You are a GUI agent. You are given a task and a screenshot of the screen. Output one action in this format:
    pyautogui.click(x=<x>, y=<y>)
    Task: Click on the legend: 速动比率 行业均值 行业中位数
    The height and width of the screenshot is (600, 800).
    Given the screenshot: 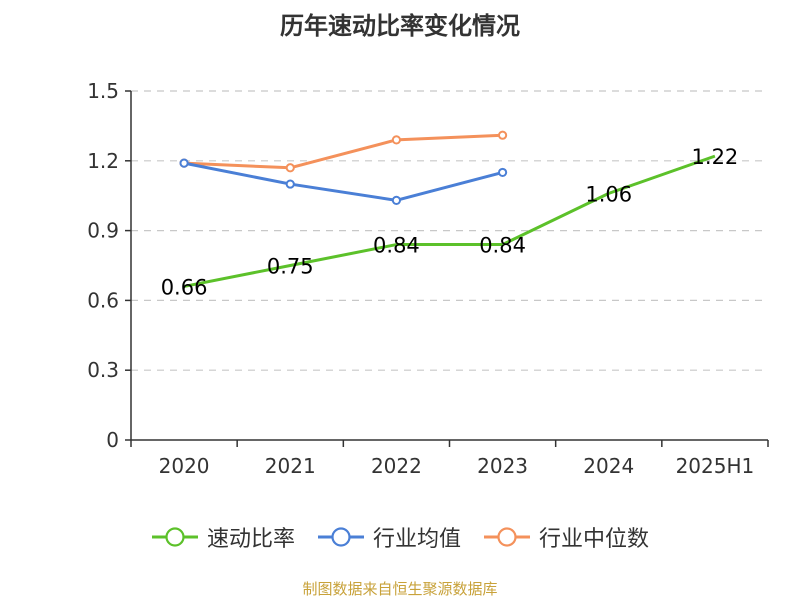 What is the action you would take?
    pyautogui.click(x=400, y=537)
    